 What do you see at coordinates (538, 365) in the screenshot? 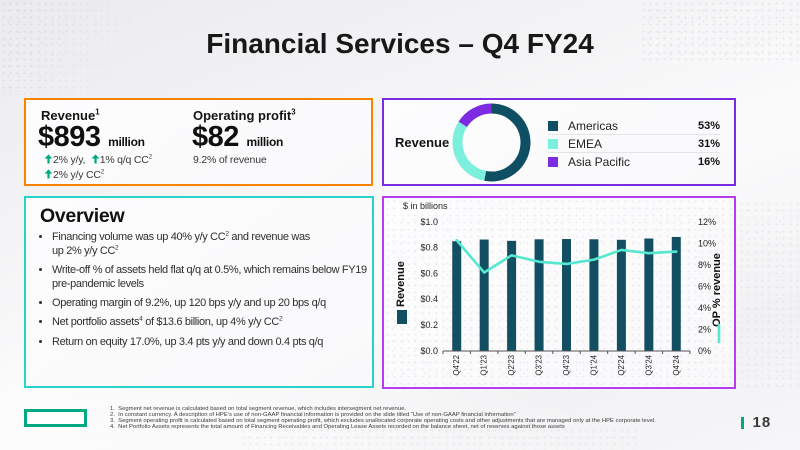
I see `svg-text: Q3'23` at bounding box center [538, 365].